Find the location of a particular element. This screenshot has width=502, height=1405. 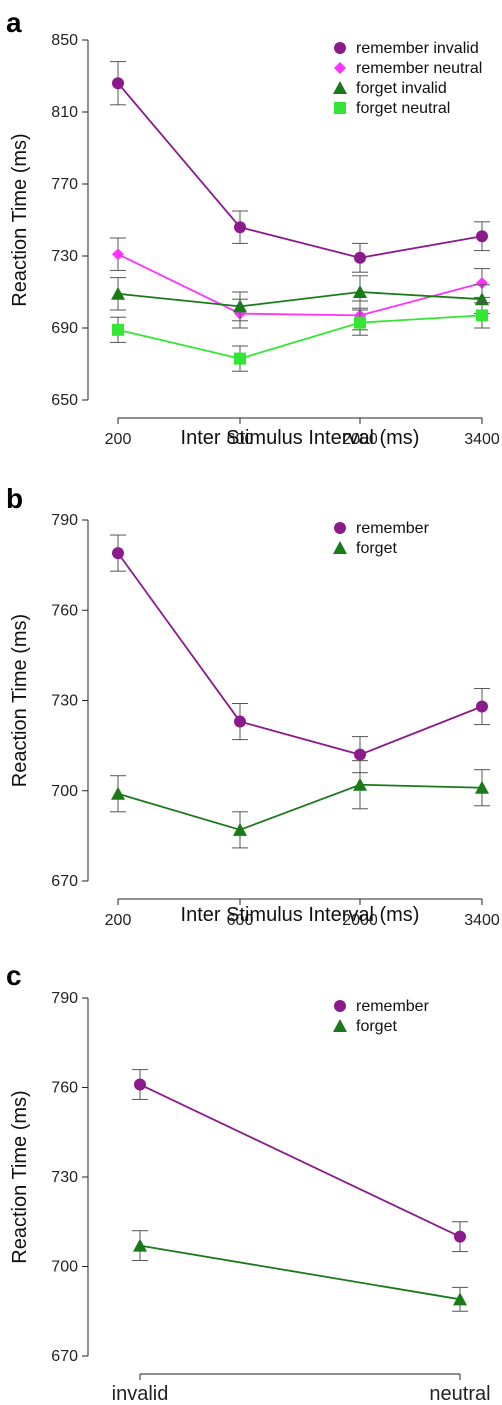

y-tick-label: 770 is located at coordinates (64, 184).